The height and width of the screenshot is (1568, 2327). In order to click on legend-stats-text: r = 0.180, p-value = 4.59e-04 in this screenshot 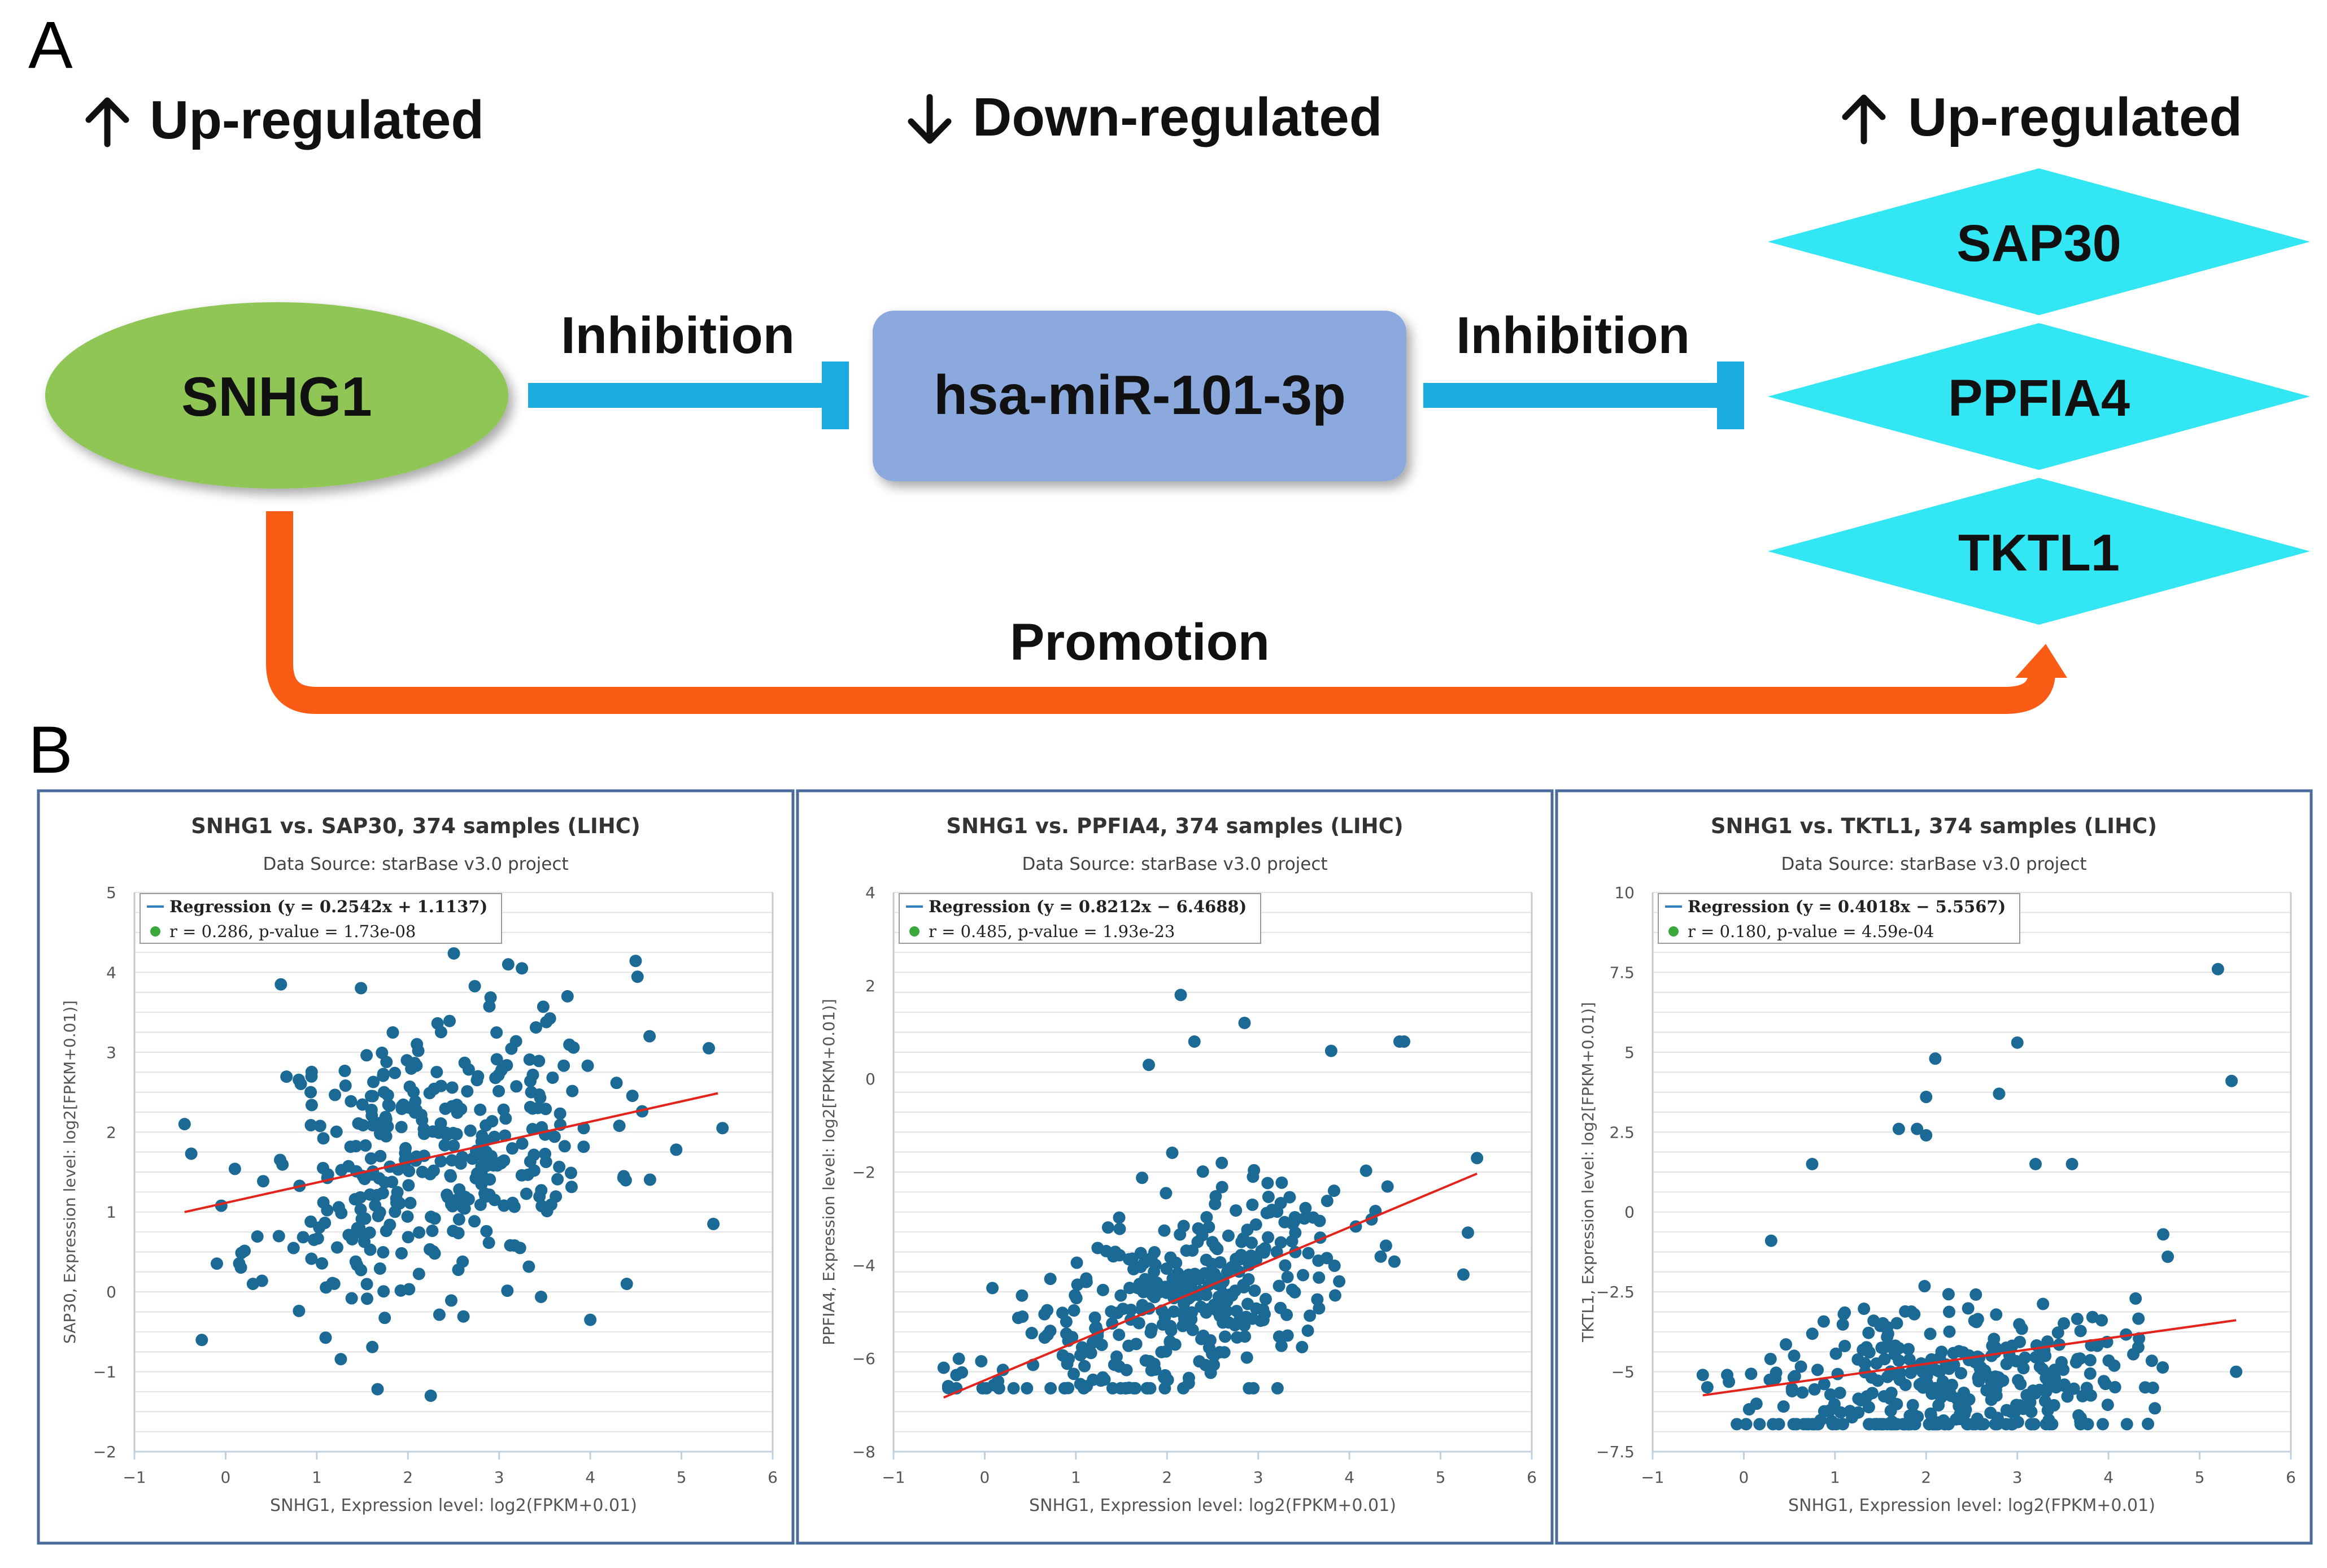, I will do `click(1811, 932)`.